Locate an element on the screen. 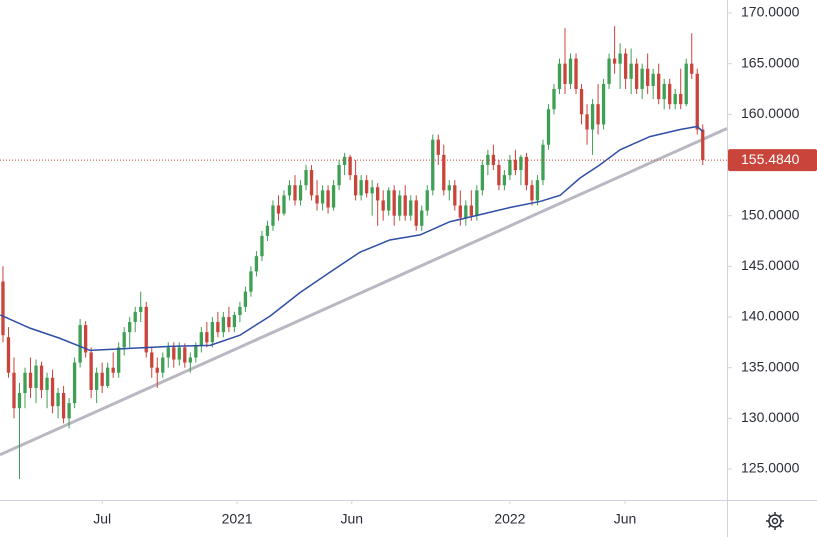  x-tick-label: Jul is located at coordinates (102, 519).